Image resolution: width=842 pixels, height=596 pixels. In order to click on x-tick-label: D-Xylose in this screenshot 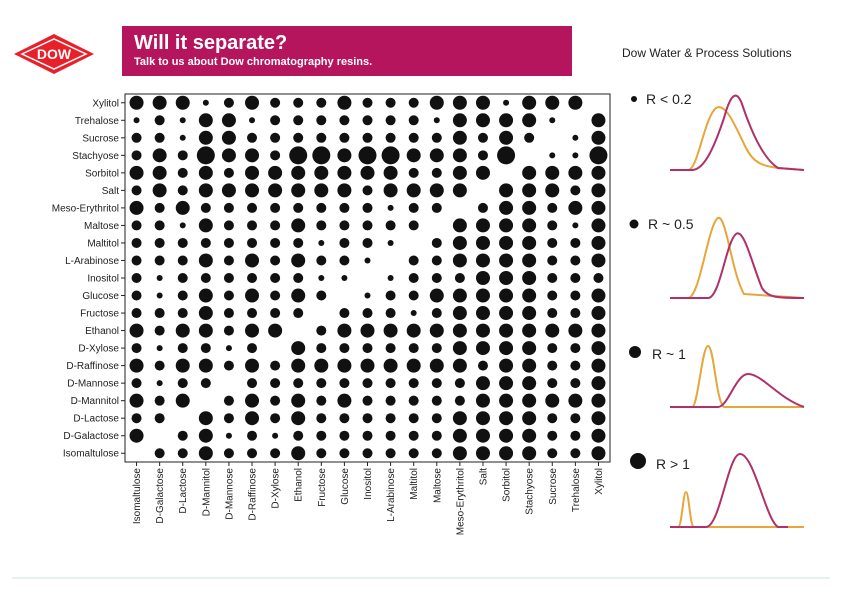, I will do `click(276, 488)`.